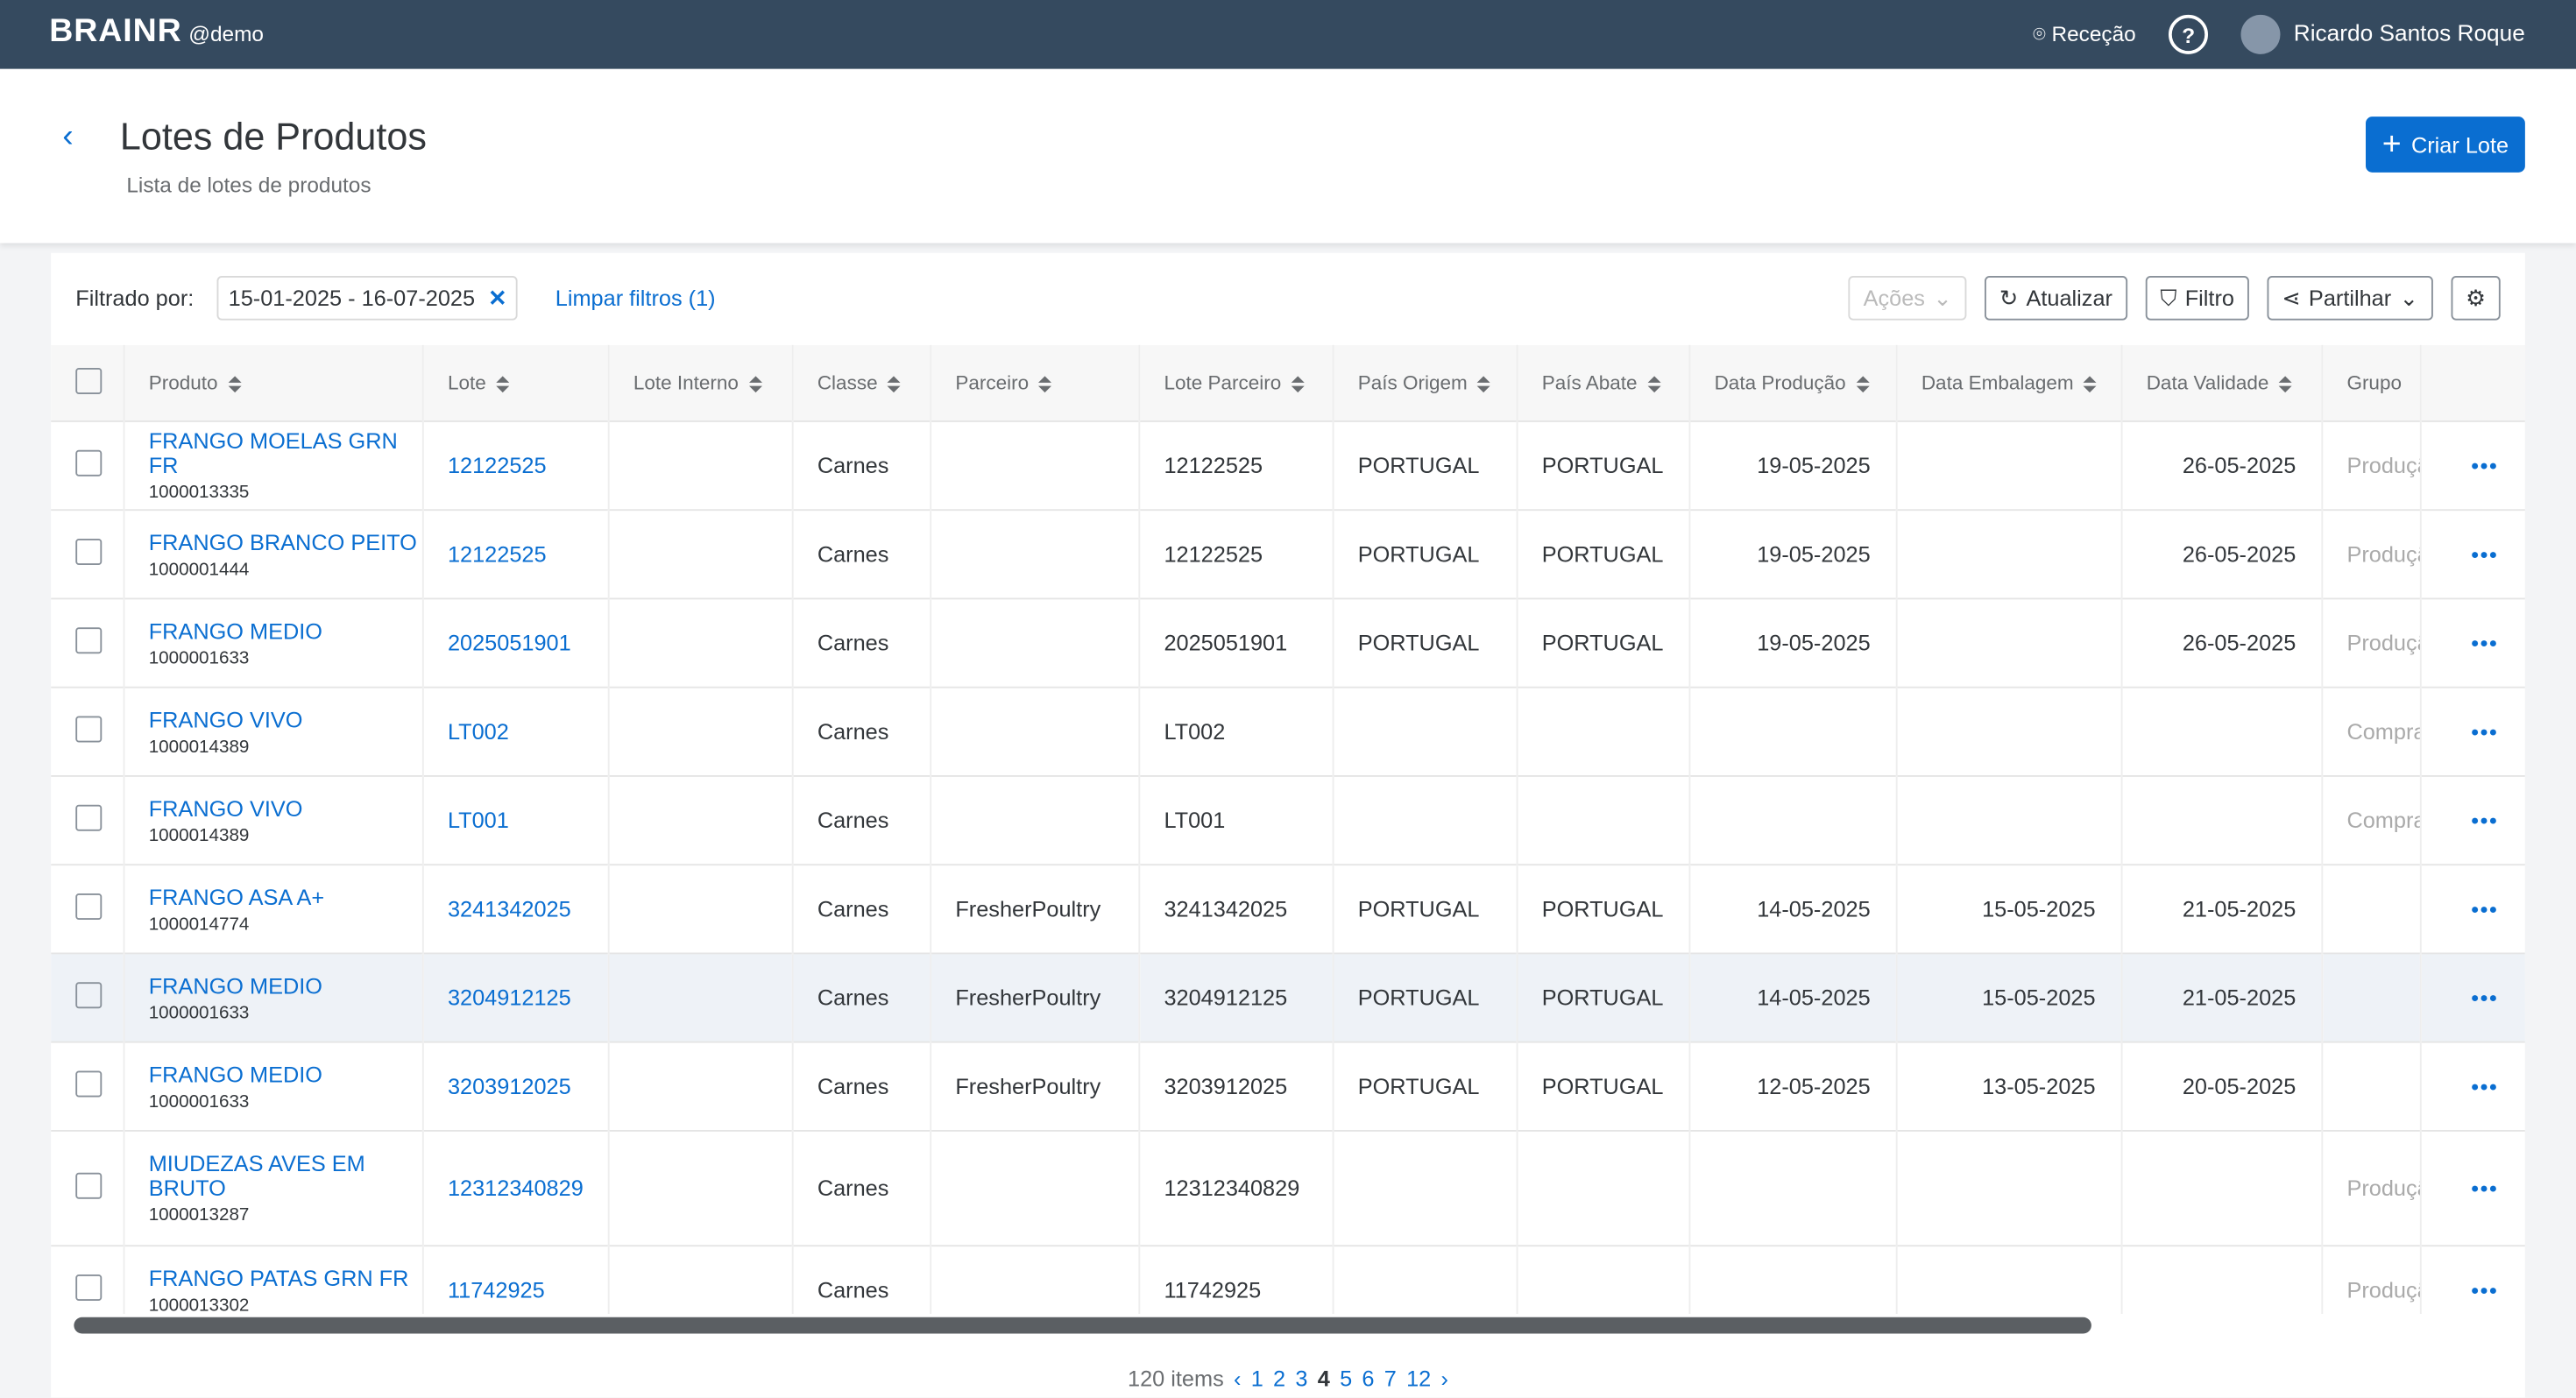 This screenshot has width=2576, height=1398. Describe the element at coordinates (509, 908) in the screenshot. I see `lot-link: 3241342025` at that location.